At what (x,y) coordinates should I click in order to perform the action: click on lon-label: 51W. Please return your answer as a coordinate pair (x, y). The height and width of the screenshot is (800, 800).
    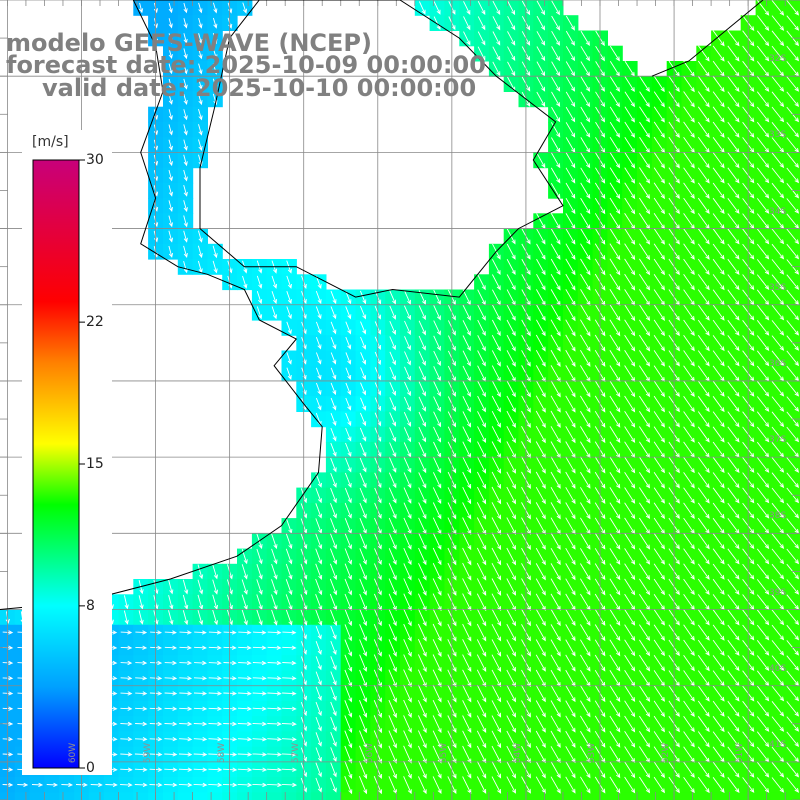
    Looking at the image, I should click on (740, 753).